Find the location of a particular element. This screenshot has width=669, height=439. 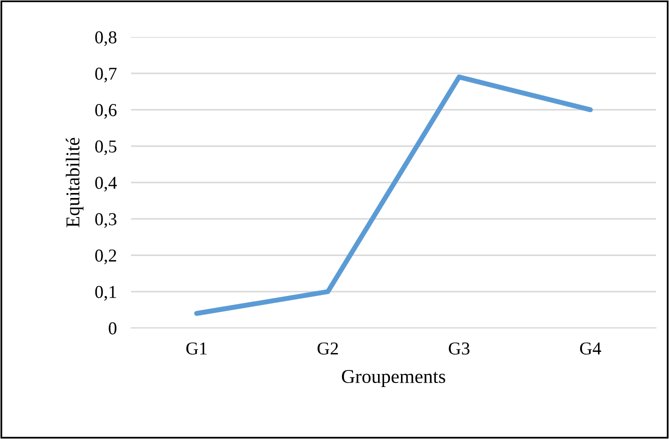

y-tick-label: 0,1 is located at coordinates (105, 293).